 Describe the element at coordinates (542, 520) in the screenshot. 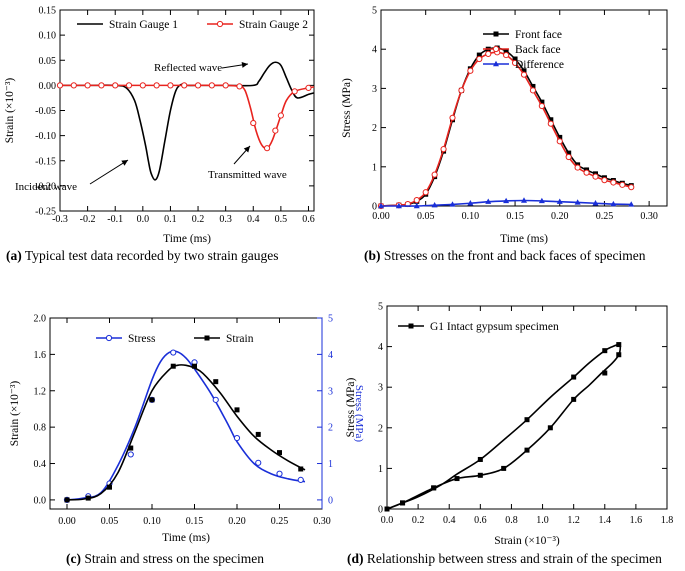

I see `x-tick-label: 1.0` at that location.